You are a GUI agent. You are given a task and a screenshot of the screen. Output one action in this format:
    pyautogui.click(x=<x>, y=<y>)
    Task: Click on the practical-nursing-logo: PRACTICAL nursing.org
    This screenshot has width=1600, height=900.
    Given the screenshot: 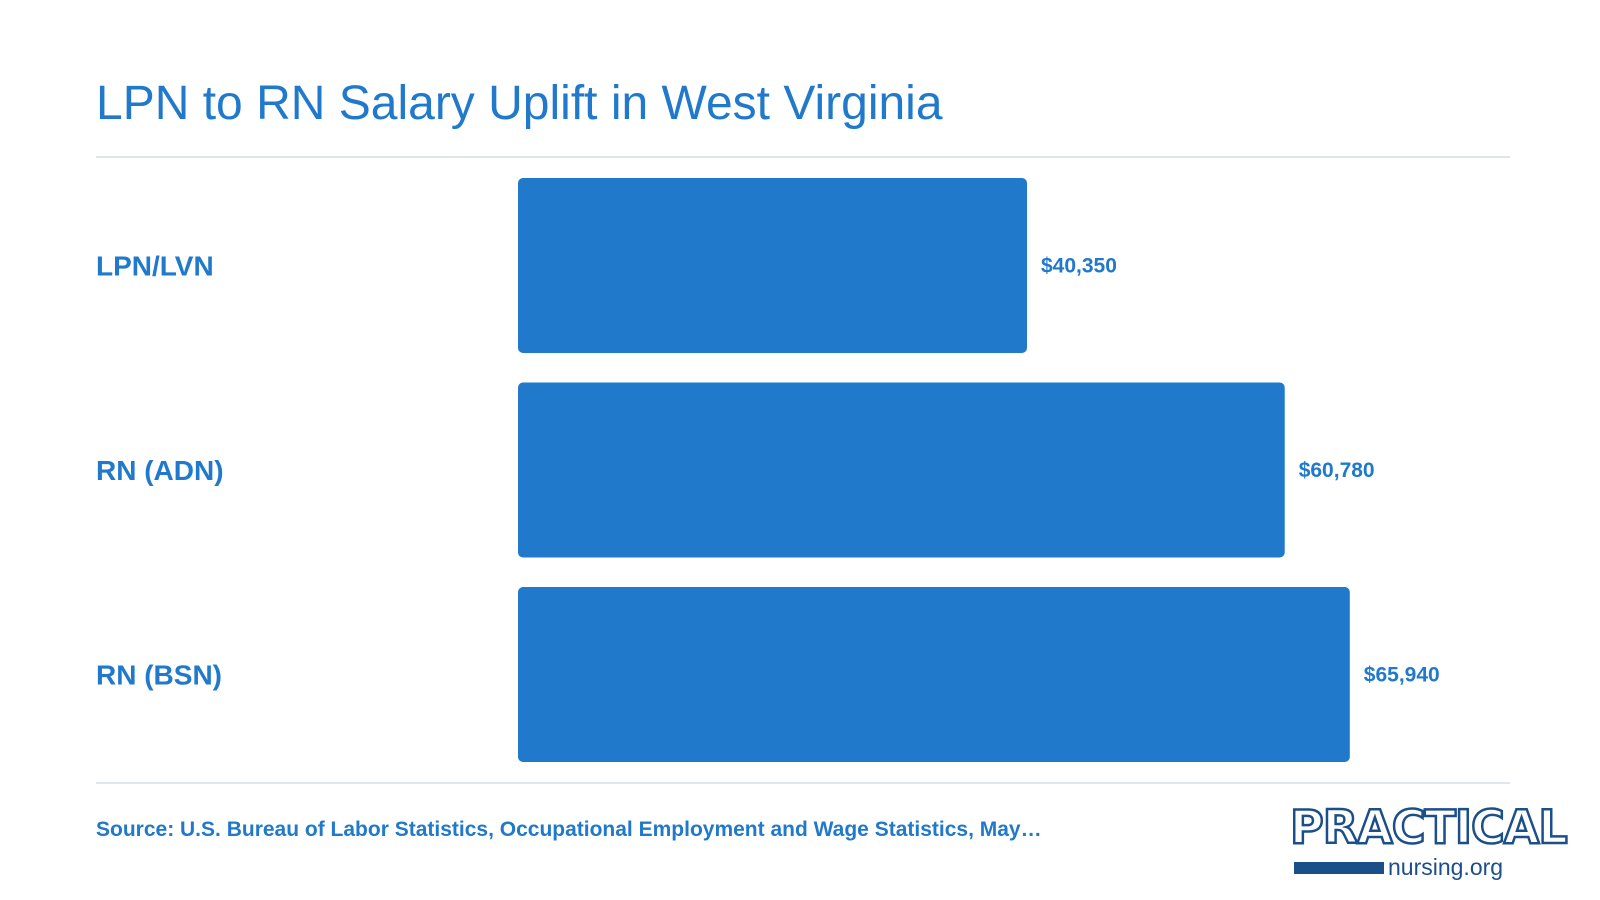 What is the action you would take?
    pyautogui.click(x=1429, y=841)
    